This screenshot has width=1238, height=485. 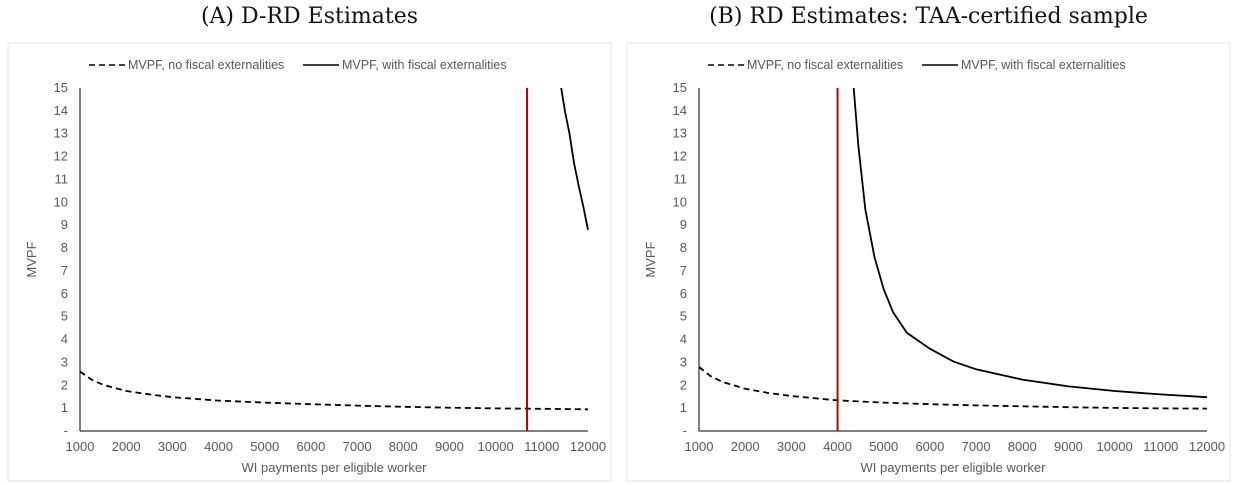 What do you see at coordinates (309, 16) in the screenshot?
I see `panel-a-title: (A) D-RD Estimates` at bounding box center [309, 16].